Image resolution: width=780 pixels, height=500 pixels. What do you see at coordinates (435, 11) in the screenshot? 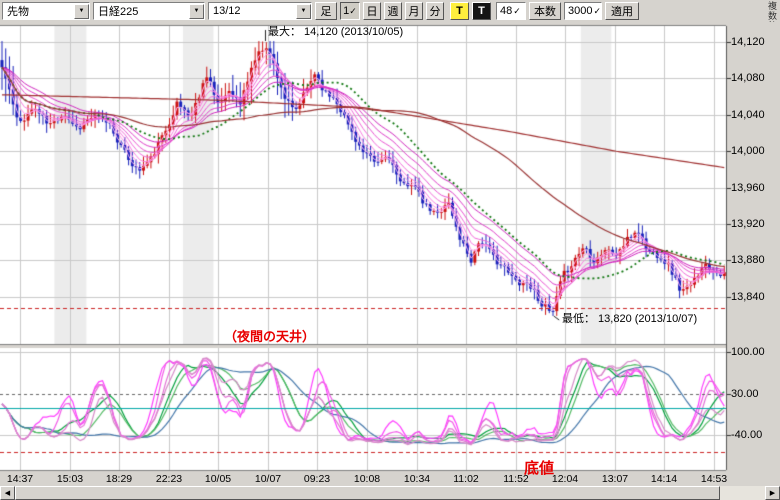
I see `period-minute-button: 分` at bounding box center [435, 11].